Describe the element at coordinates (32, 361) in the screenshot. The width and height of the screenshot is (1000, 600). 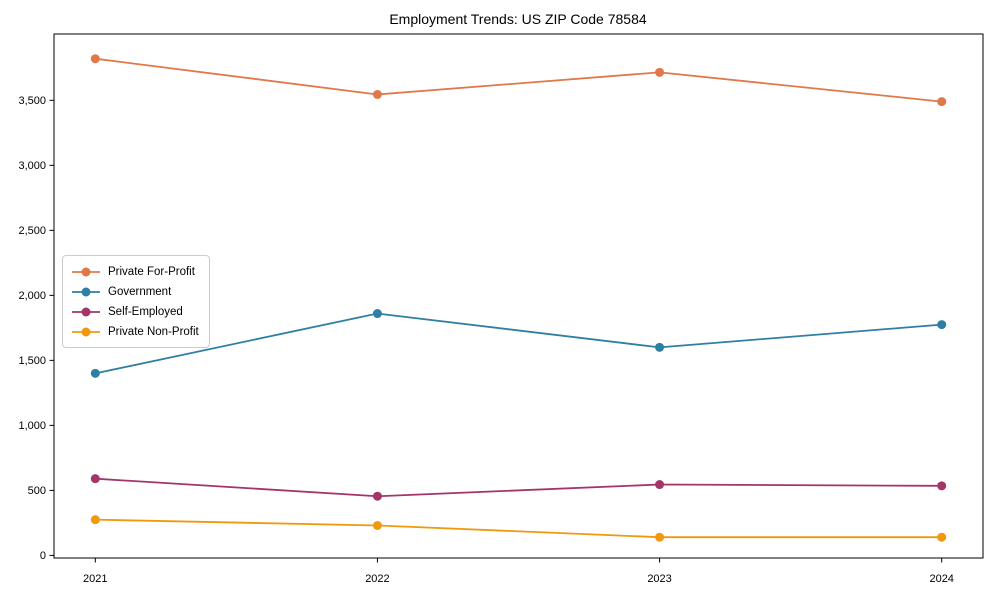
I see `y-tick-label: 1,500` at that location.